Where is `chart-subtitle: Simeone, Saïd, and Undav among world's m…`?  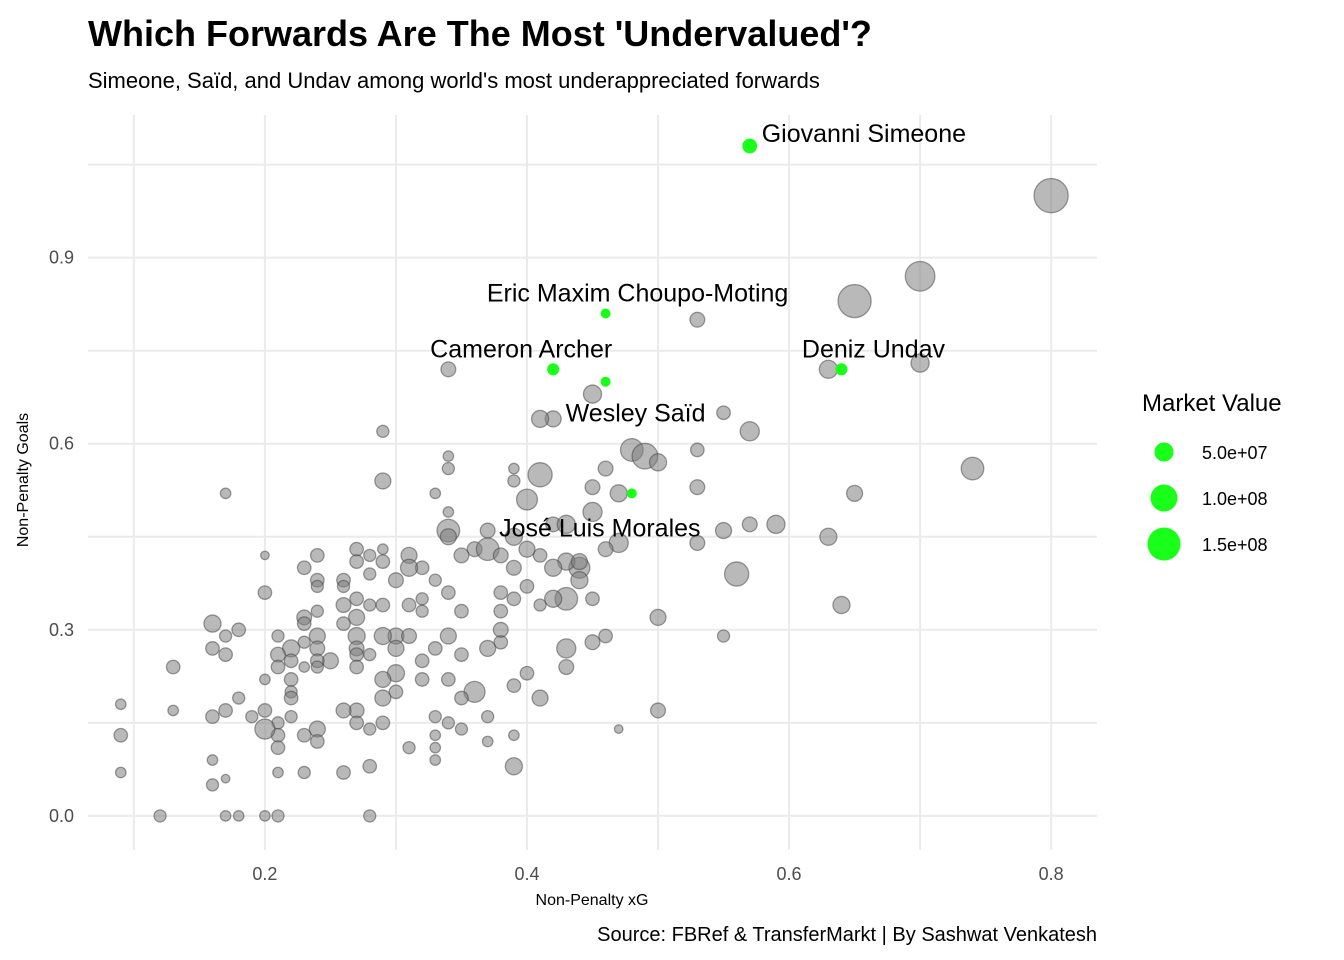
chart-subtitle: Simeone, Saïd, and Undav among world's m… is located at coordinates (454, 80).